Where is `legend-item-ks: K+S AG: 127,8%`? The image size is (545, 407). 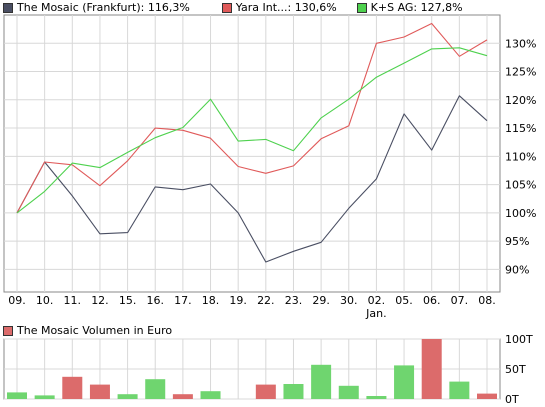 legend-item-ks: K+S AG: 127,8% is located at coordinates (409, 8).